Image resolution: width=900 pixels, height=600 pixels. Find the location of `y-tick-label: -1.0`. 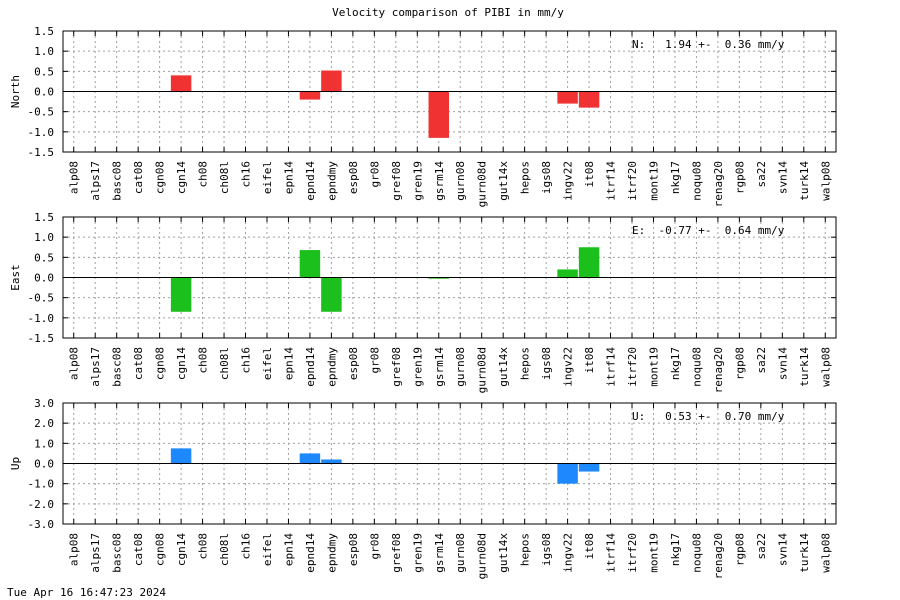

y-tick-label: -1.0 is located at coordinates (41, 318).